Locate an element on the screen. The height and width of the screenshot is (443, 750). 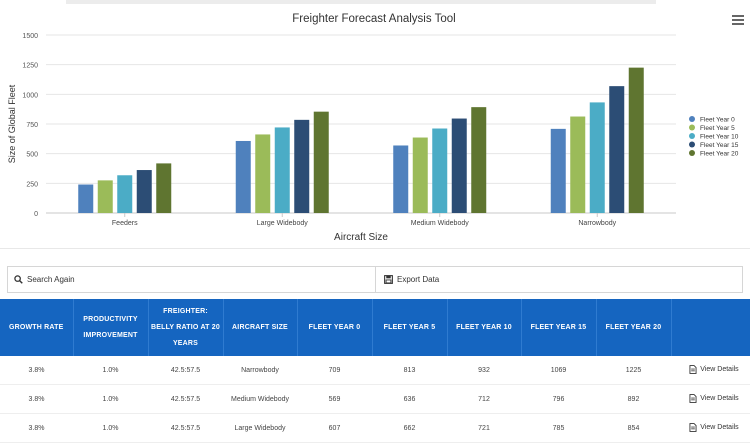
cell-fleet-year-10: 932 is located at coordinates (484, 370).